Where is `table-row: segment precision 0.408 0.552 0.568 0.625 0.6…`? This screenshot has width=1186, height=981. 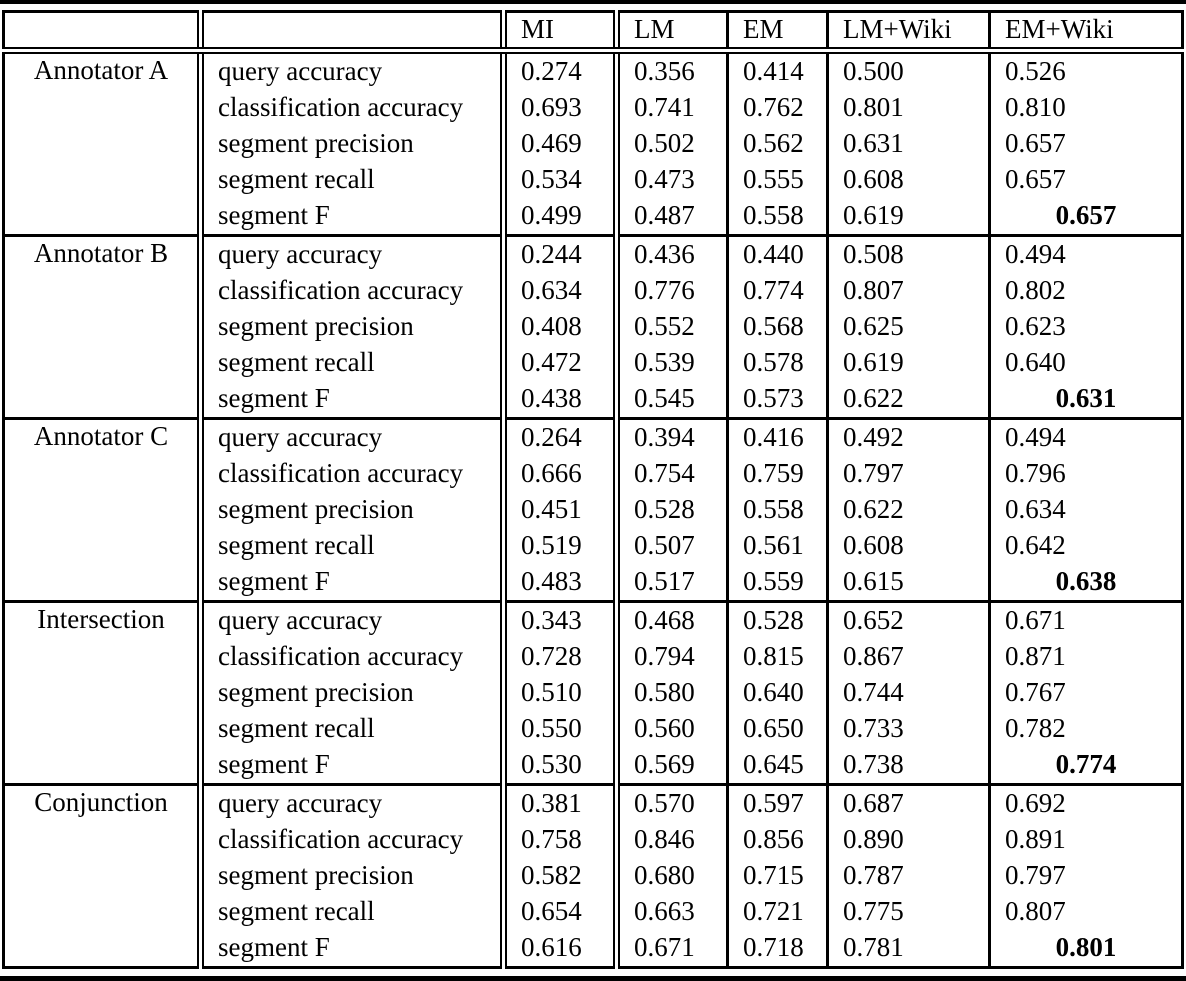 table-row: segment precision 0.408 0.552 0.568 0.625 0.6… is located at coordinates (593, 326).